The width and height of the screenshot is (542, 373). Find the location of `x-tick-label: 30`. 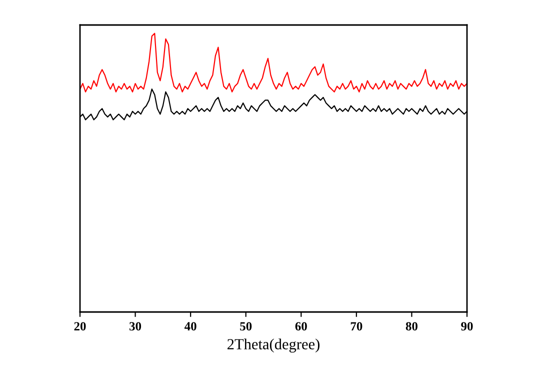

x-tick-label: 30 is located at coordinates (136, 326).